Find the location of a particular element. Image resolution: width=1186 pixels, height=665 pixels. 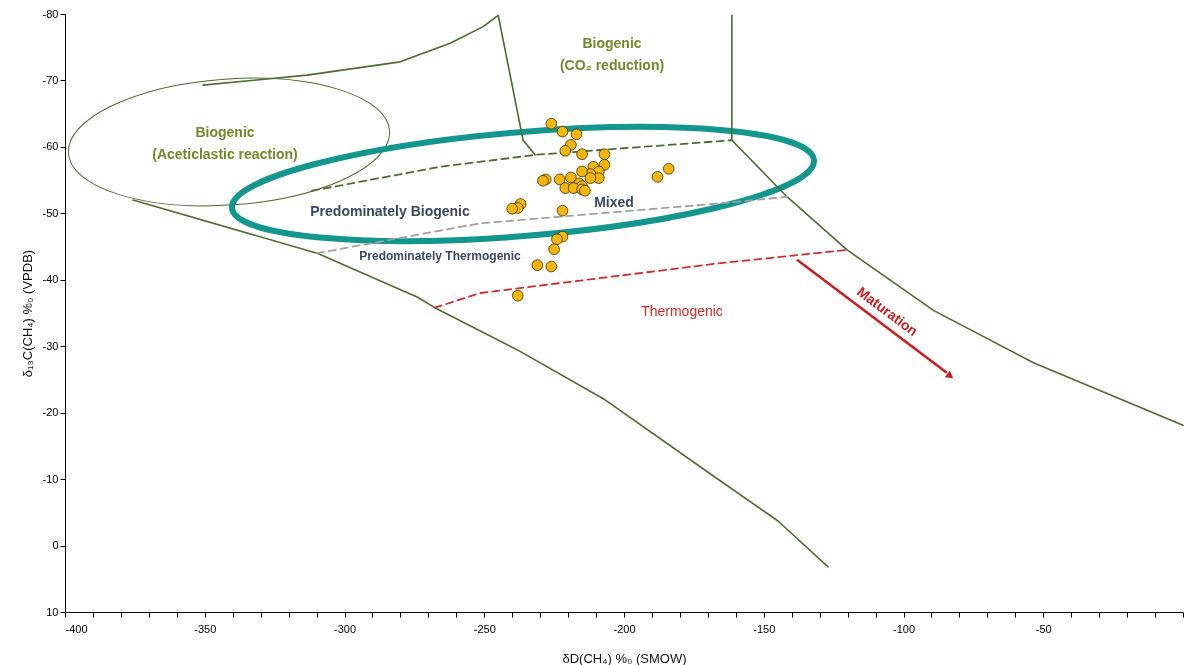

y-tick-label: -70 is located at coordinates (50, 79).